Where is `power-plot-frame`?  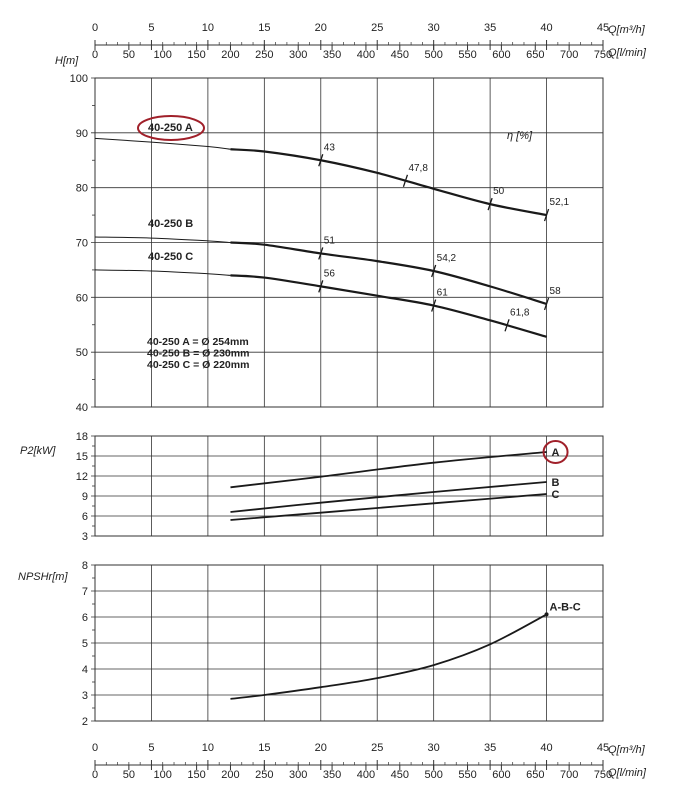 power-plot-frame is located at coordinates (349, 486).